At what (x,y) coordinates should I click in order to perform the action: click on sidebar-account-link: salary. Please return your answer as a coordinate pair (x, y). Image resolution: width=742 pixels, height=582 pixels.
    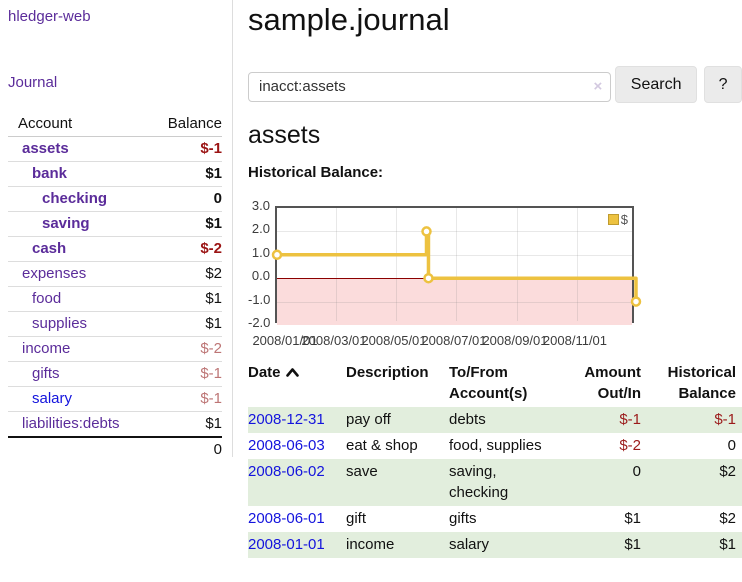
    Looking at the image, I should click on (52, 398).